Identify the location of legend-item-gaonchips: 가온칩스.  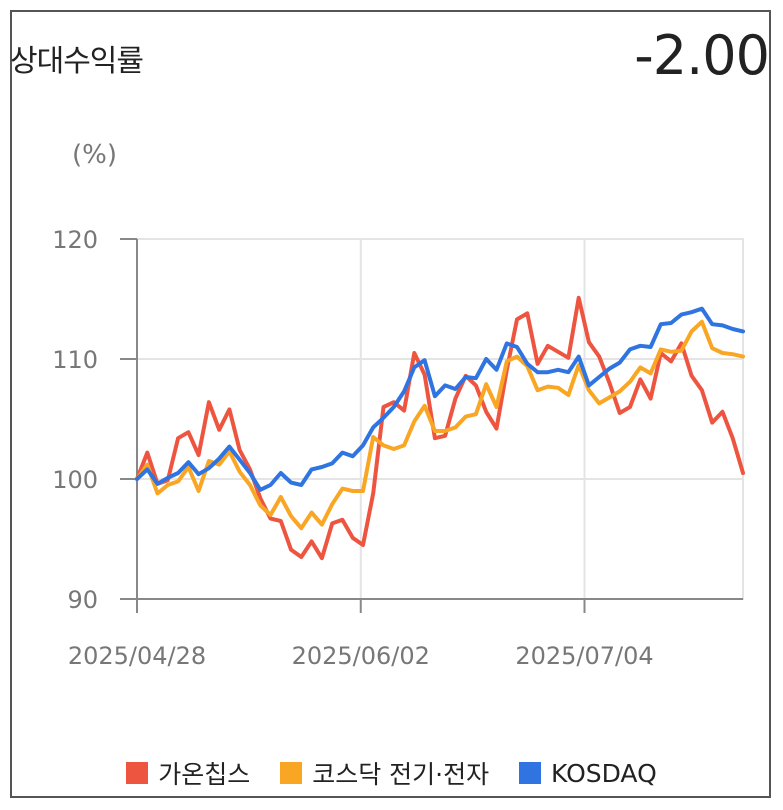
(188, 773).